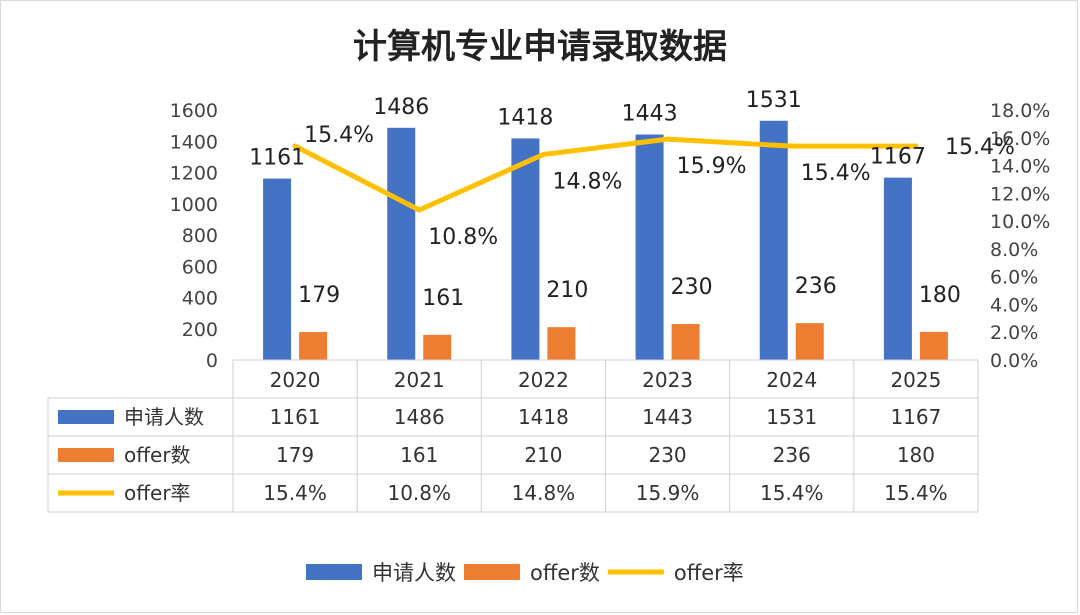 This screenshot has height=615, width=1080. What do you see at coordinates (277, 158) in the screenshot?
I see `data-label: 1161` at bounding box center [277, 158].